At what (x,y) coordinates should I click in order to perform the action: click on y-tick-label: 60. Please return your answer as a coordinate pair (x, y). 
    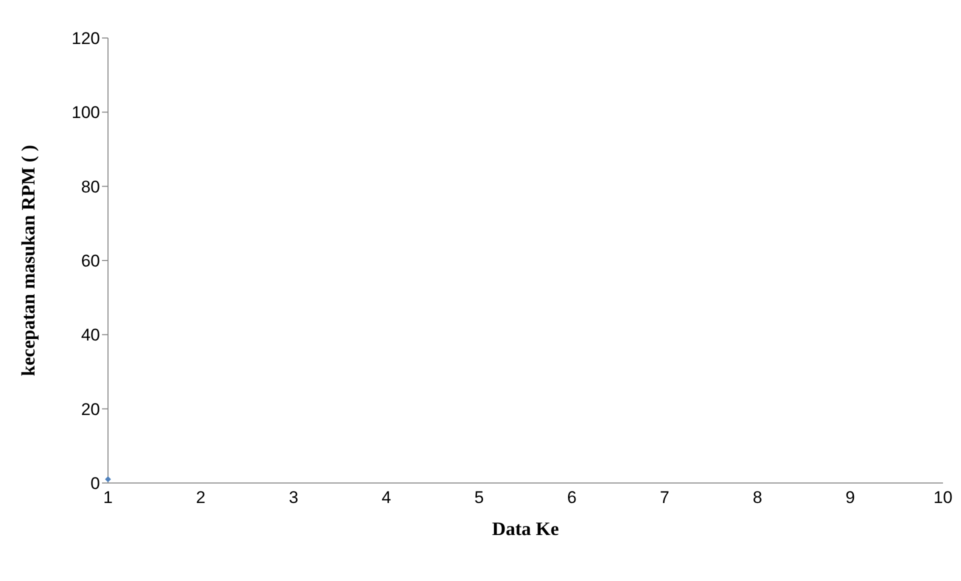
    Looking at the image, I should click on (90, 261).